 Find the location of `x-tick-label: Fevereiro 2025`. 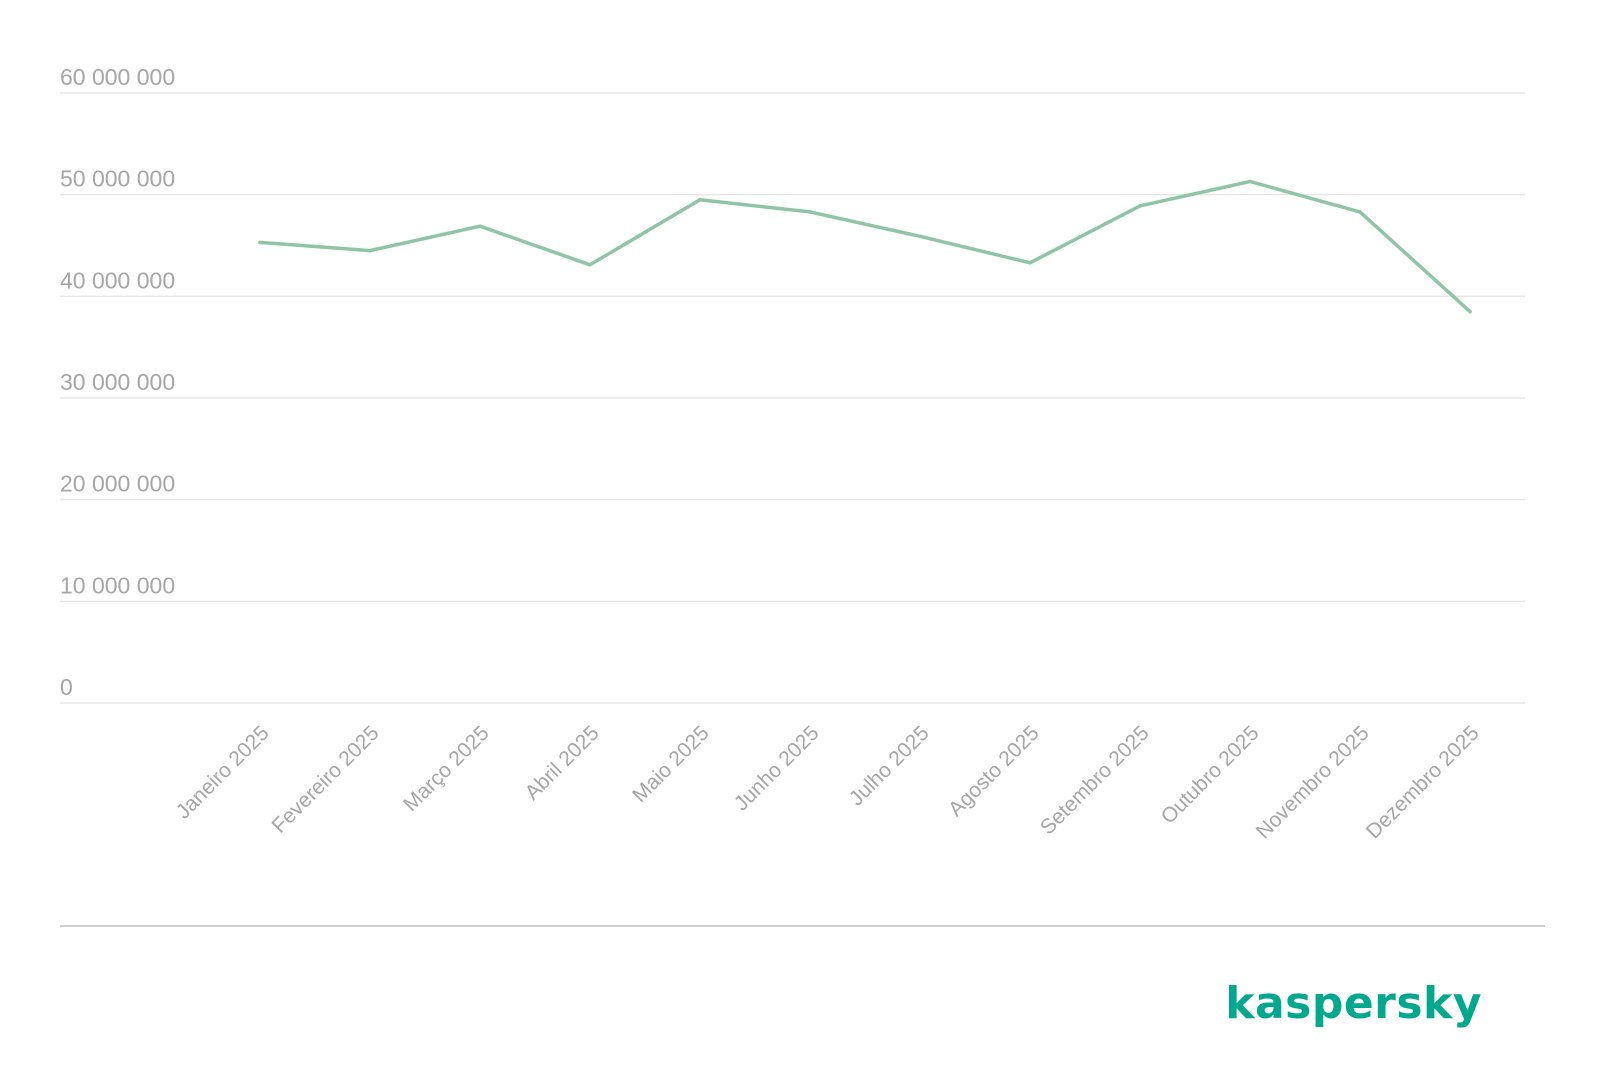

x-tick-label: Fevereiro 2025 is located at coordinates (326, 779).